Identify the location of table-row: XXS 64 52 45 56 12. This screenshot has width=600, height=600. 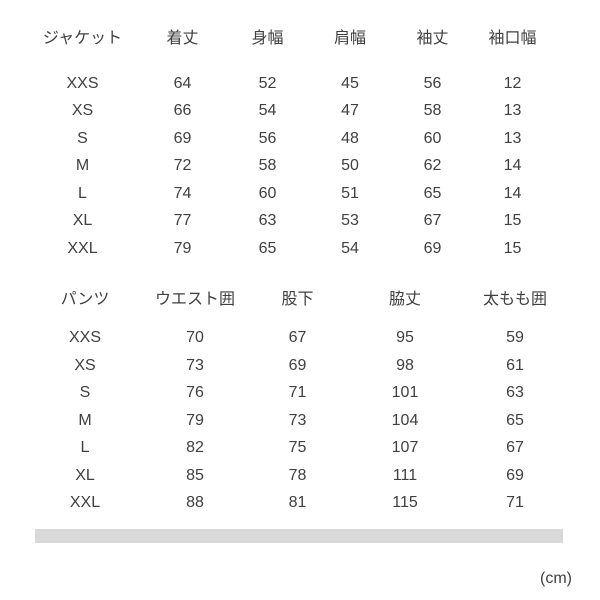
(312, 84).